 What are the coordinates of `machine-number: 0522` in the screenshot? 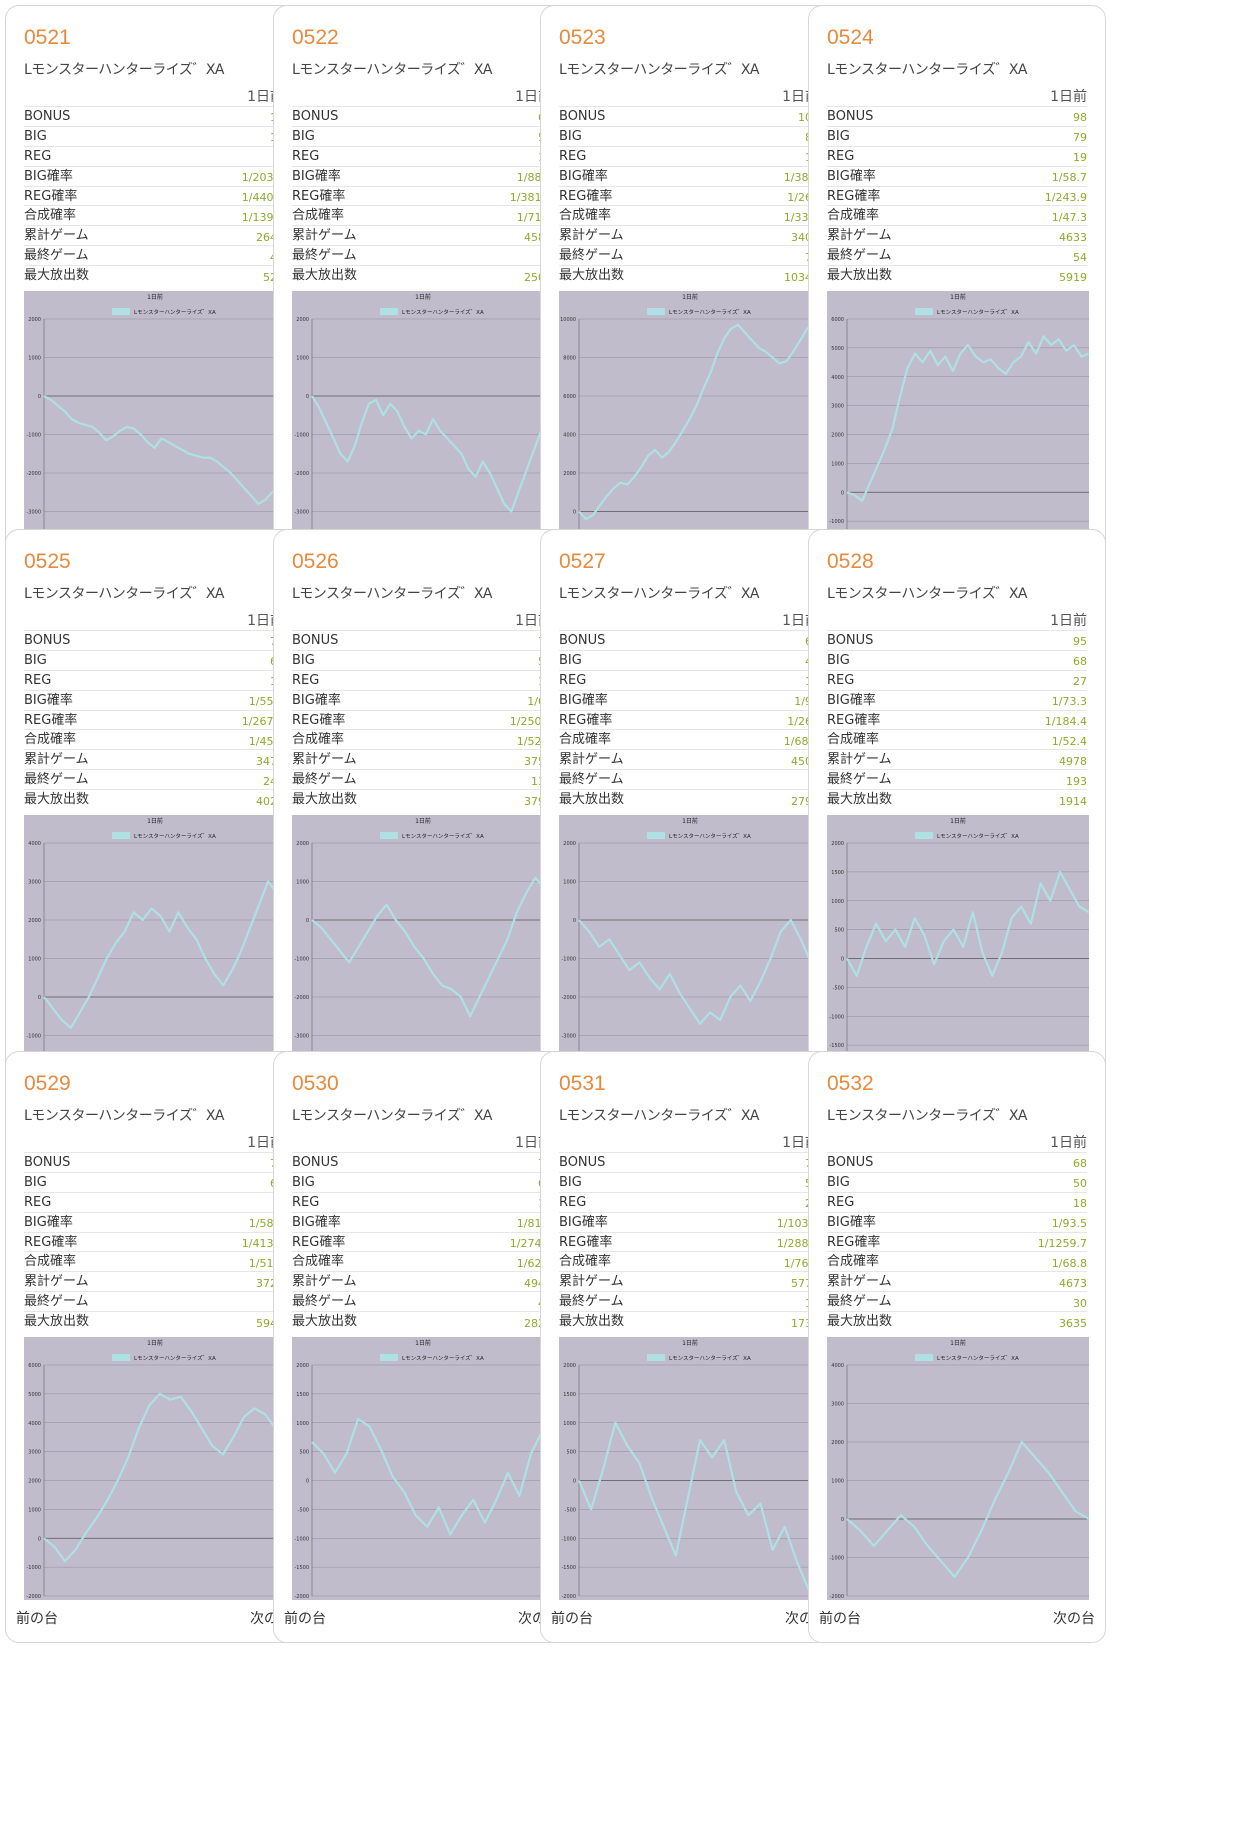 It's located at (315, 37).